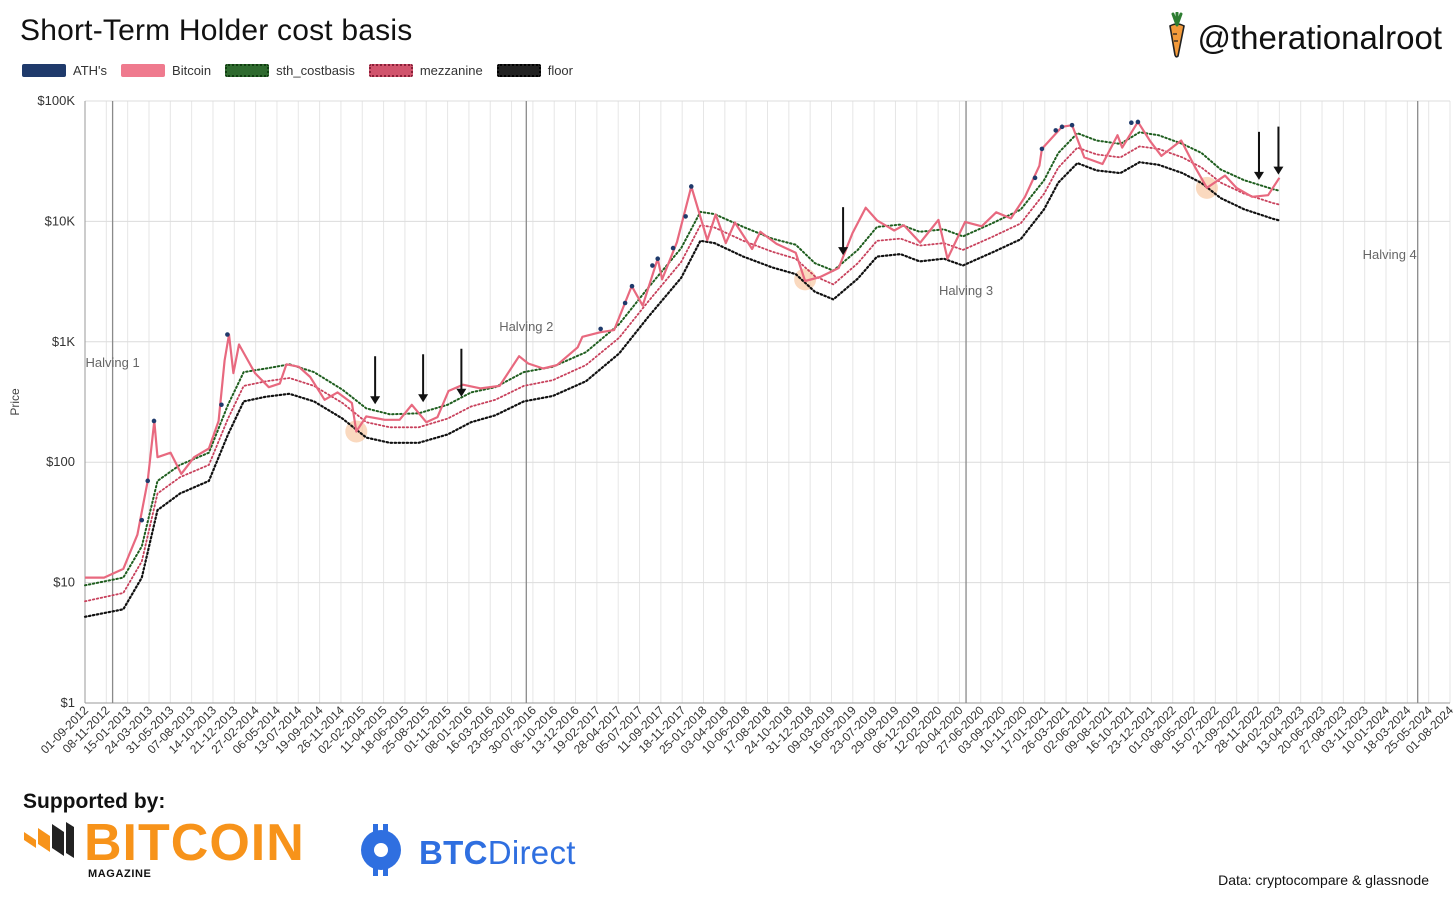 The height and width of the screenshot is (909, 1456). Describe the element at coordinates (247, 70) in the screenshot. I see `legend-swatch-sth-costbasis` at that location.